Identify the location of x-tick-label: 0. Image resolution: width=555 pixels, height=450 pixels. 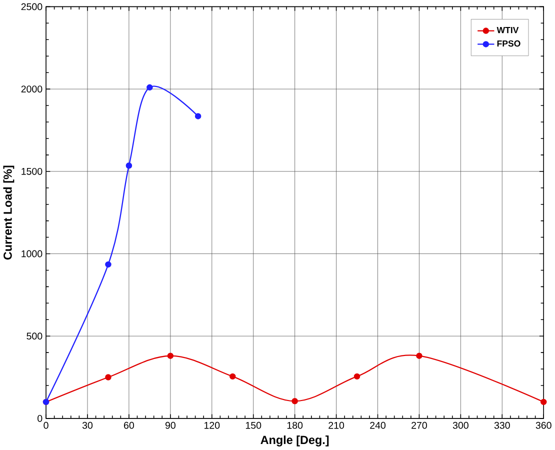
(46, 425).